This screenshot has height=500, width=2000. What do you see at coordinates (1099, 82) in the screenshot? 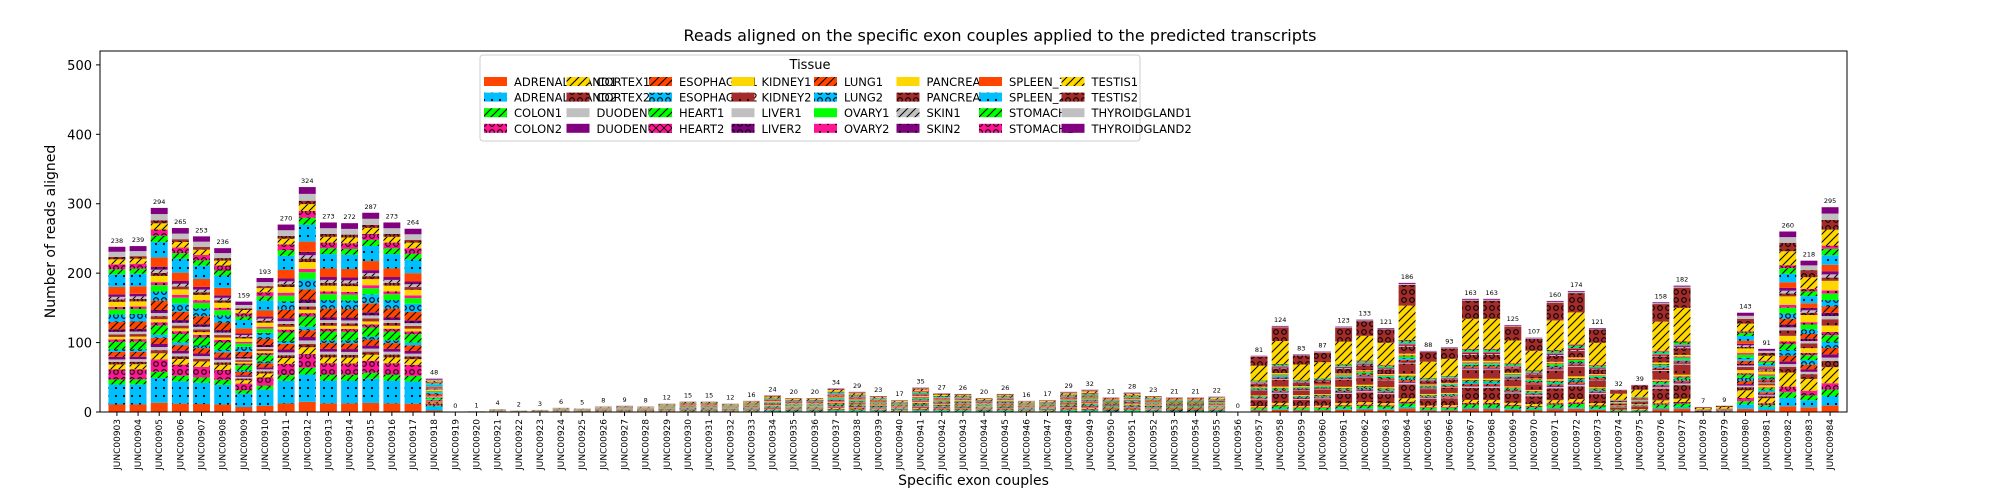
I see `legend-item-testis1: TESTIS1` at bounding box center [1099, 82].